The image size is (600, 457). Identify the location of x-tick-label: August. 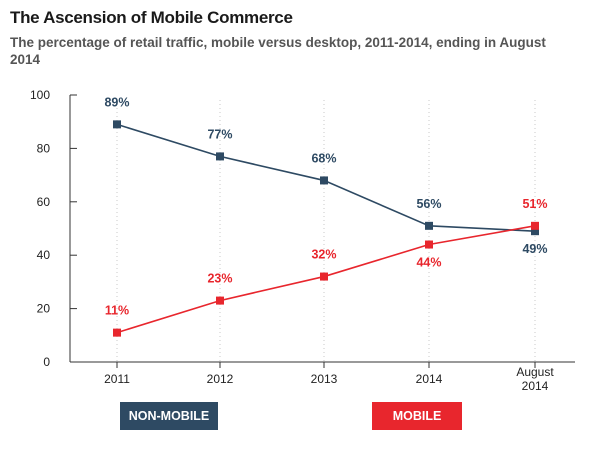
(535, 372).